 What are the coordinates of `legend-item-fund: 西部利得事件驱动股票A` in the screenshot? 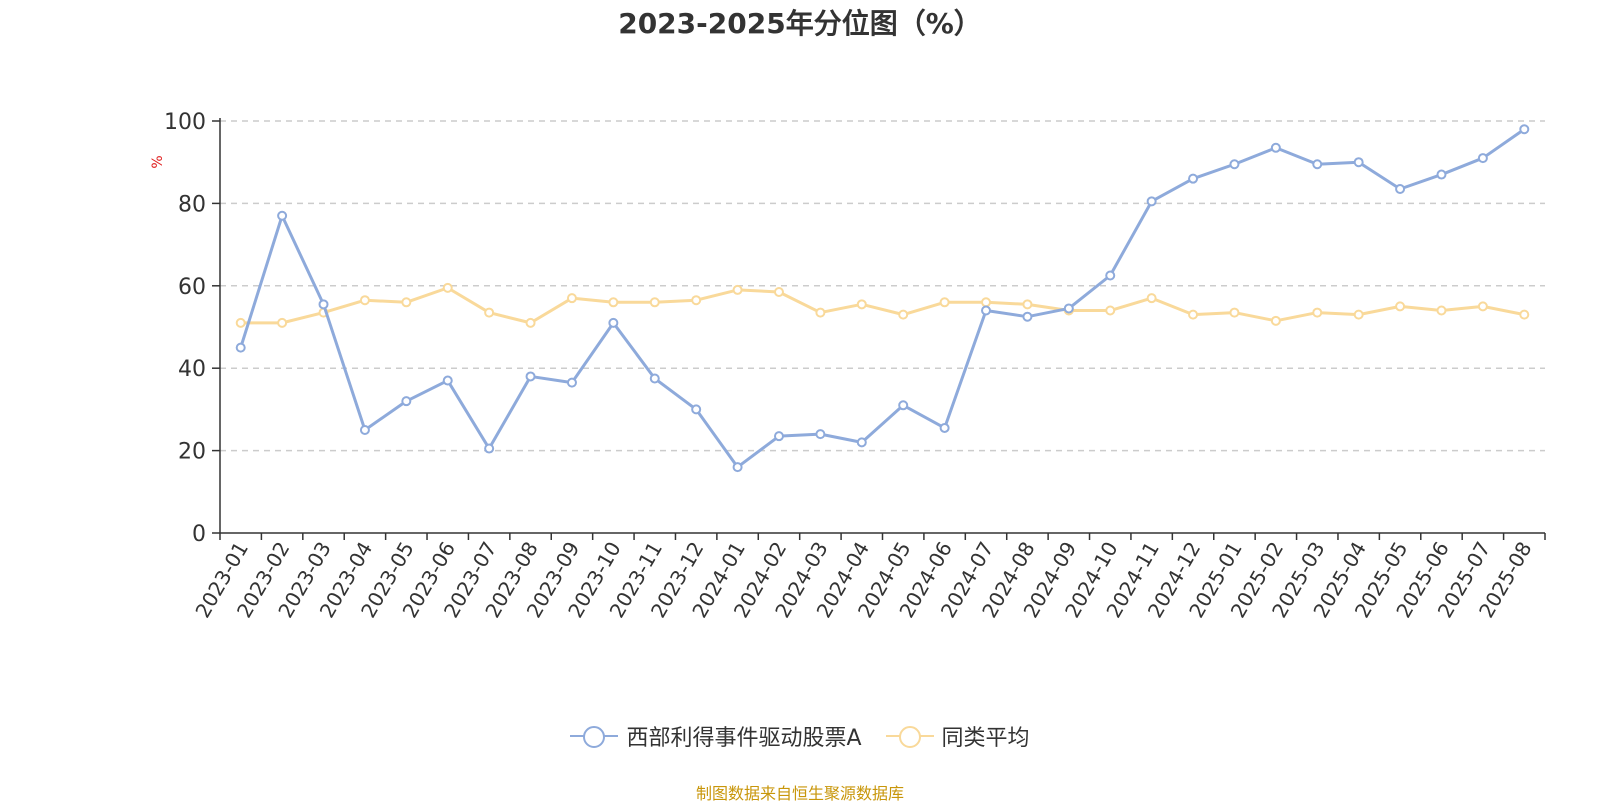 It's located at (716, 736).